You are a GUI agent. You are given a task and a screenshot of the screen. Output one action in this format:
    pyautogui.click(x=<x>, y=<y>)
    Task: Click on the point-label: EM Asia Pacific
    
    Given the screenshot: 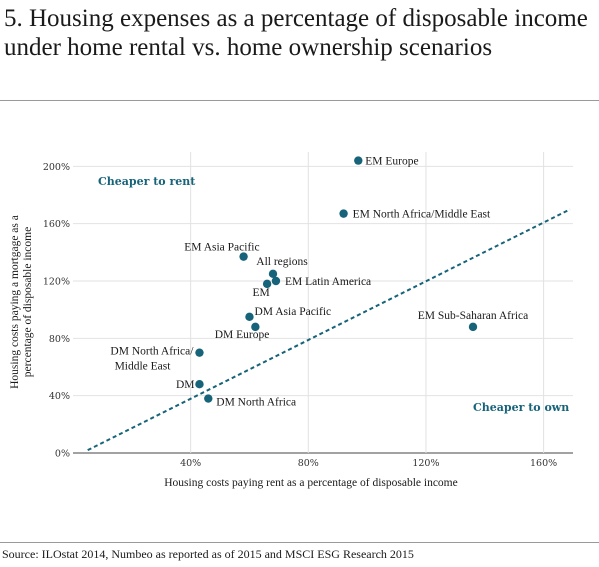 What is the action you would take?
    pyautogui.click(x=221, y=248)
    